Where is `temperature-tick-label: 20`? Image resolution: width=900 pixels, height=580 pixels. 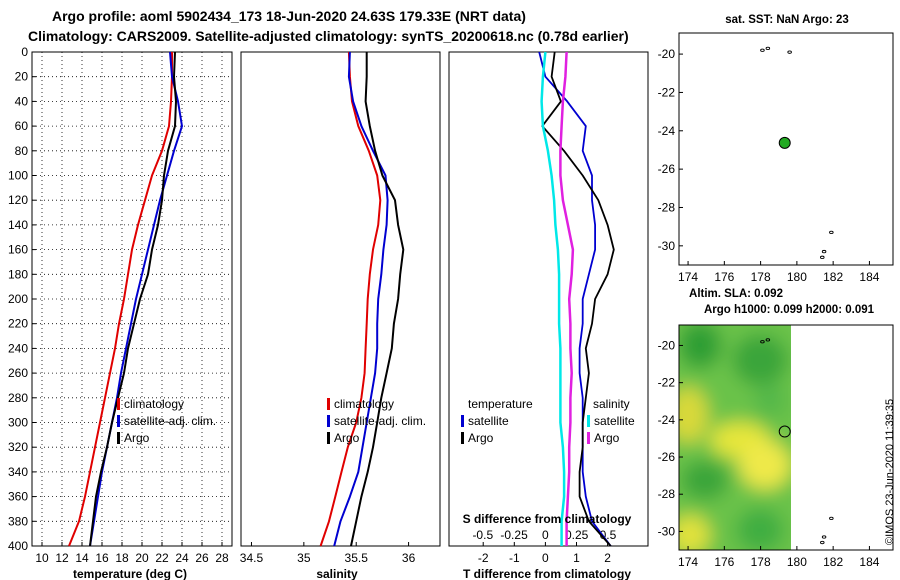 temperature-tick-label: 20 is located at coordinates (142, 558).